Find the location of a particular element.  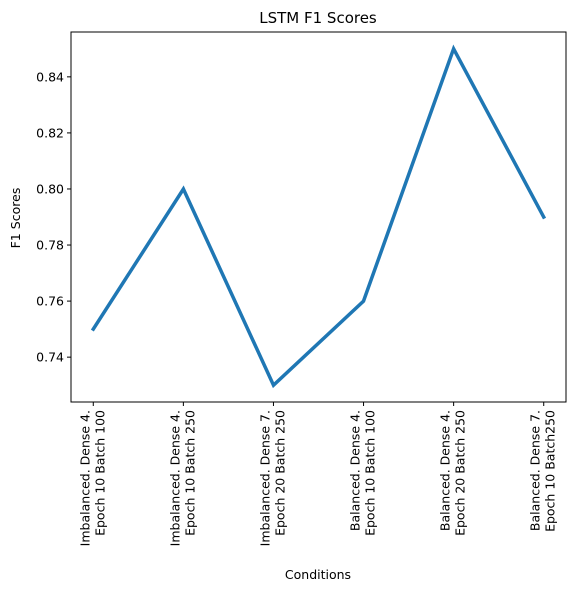

y-tick-label: 0.84 is located at coordinates (50, 76).